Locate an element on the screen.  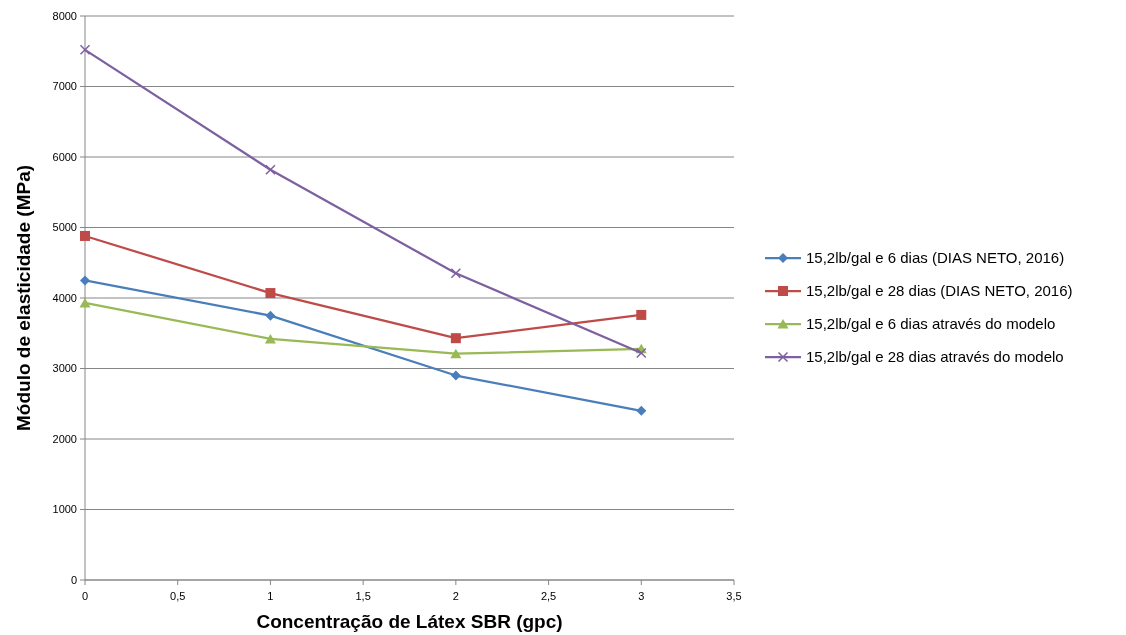
x-tick-label: 3 is located at coordinates (641, 596).